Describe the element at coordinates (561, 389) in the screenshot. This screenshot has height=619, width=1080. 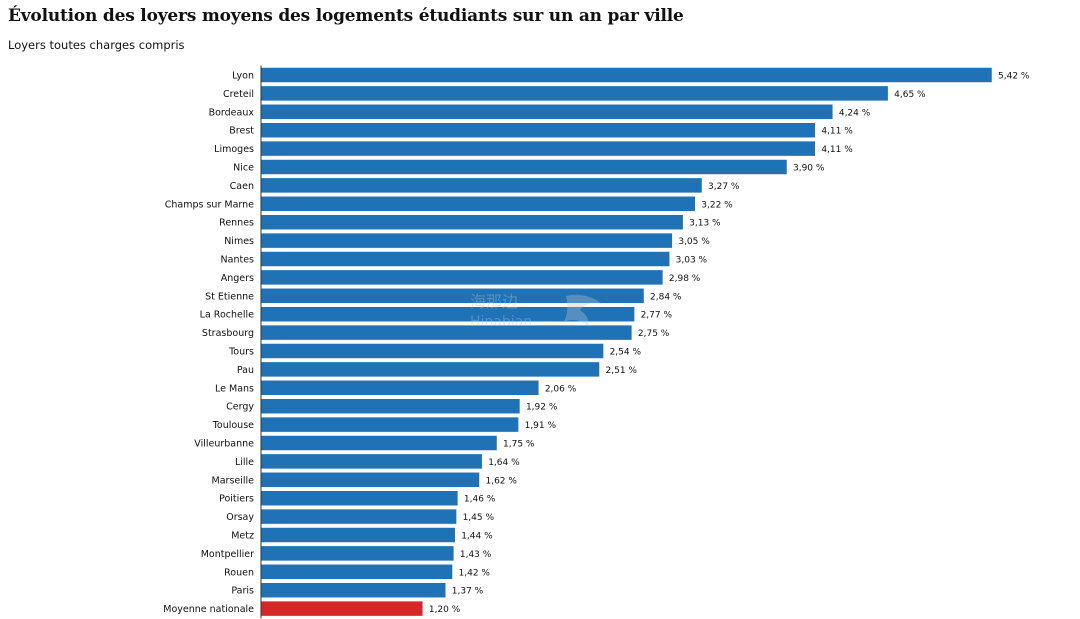
I see `value-label: 2,06 %` at that location.